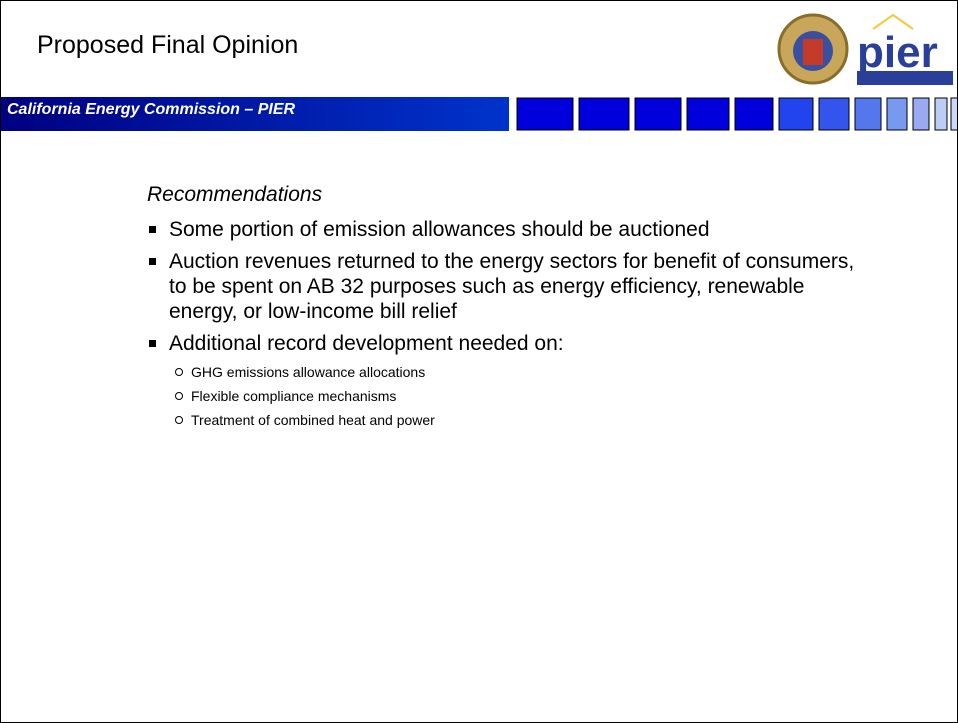  Describe the element at coordinates (151, 109) in the screenshot. I see `subtitle: California Energy Commission – PIER` at that location.